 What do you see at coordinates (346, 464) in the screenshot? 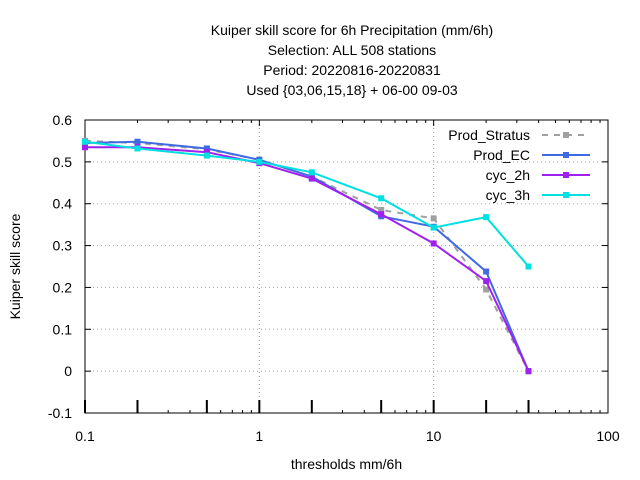
I see `x-axis-label: thresholds mm/6h` at bounding box center [346, 464].